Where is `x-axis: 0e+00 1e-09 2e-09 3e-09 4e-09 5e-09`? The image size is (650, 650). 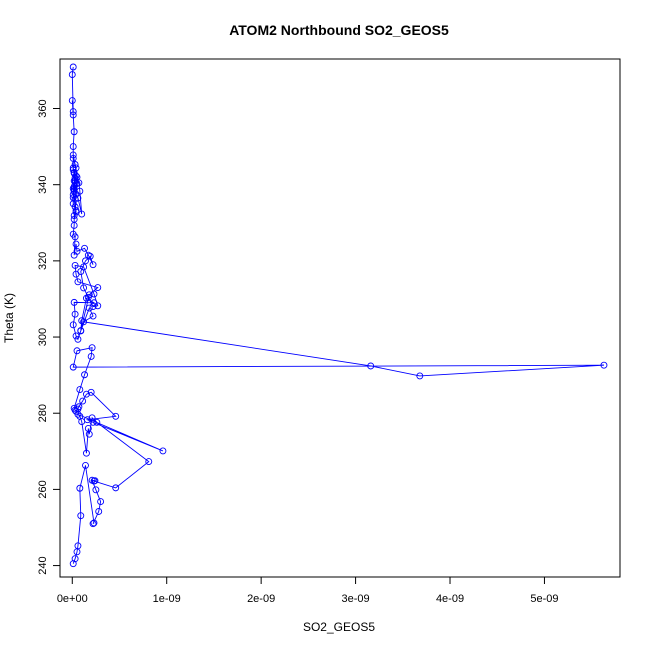 x-axis: 0e+00 1e-09 2e-09 3e-09 4e-09 5e-09 is located at coordinates (308, 590).